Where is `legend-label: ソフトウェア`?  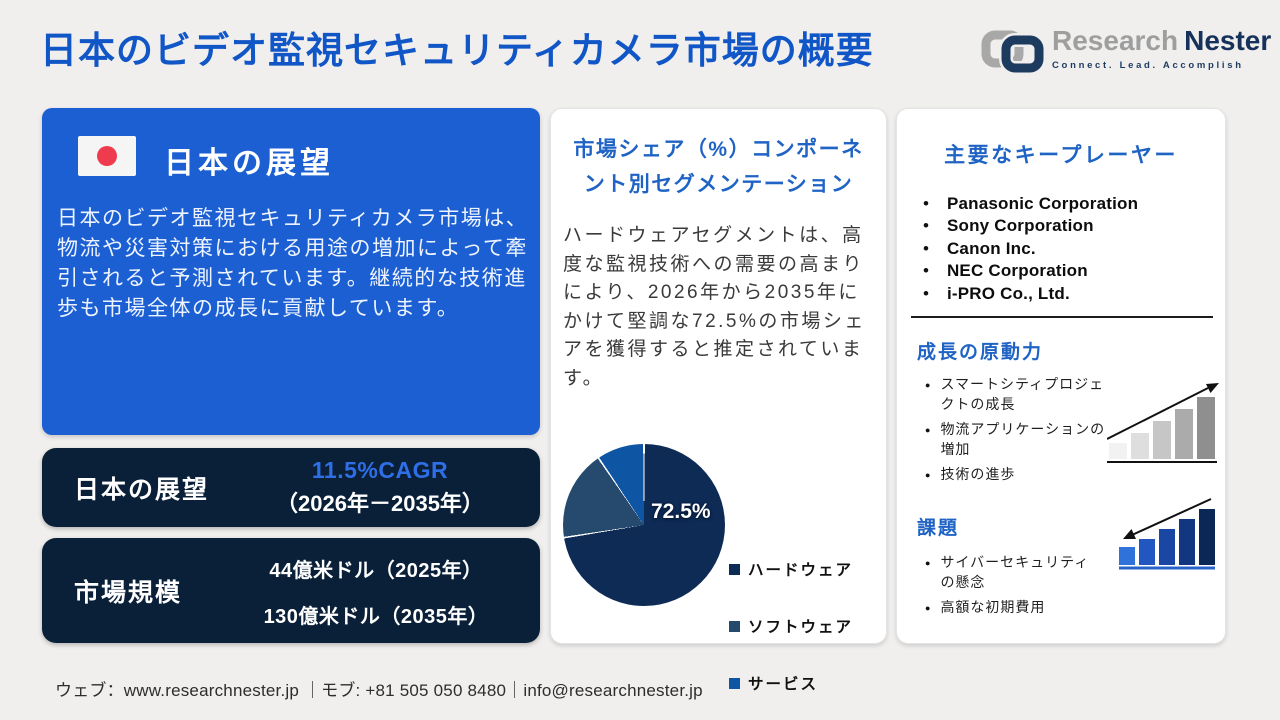 legend-label: ソフトウェア is located at coordinates (801, 627).